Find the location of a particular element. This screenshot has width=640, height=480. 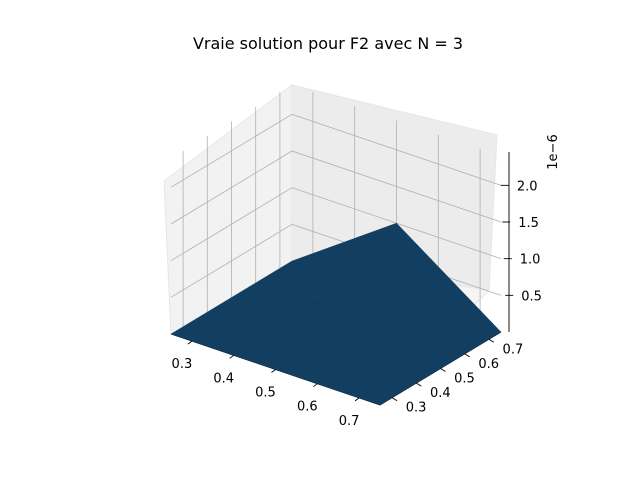

x-tick-label: 0.5 is located at coordinates (265, 393).